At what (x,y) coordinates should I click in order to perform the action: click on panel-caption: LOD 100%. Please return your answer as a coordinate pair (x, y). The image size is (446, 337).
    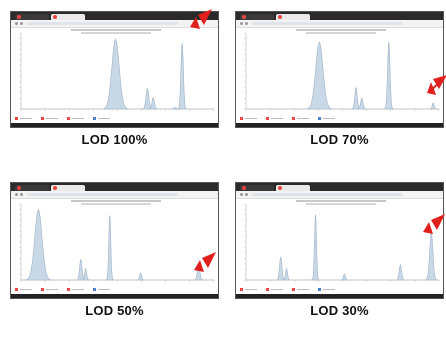
    Looking at the image, I should click on (114, 139).